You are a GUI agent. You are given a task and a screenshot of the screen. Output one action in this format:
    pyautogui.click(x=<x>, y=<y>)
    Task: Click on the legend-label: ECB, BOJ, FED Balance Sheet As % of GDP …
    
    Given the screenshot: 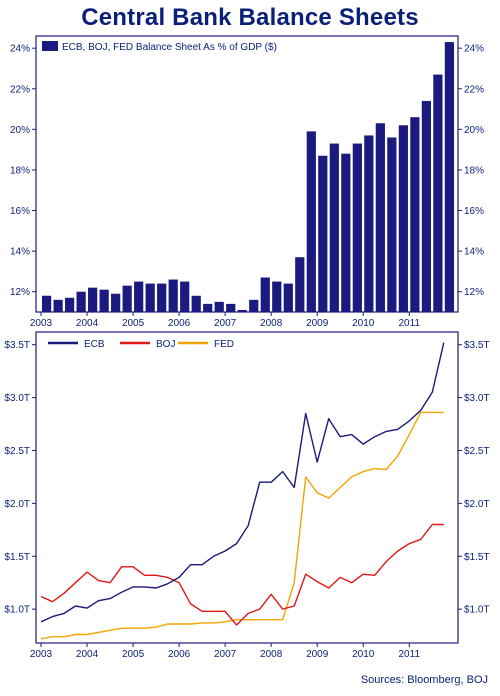 What is the action you would take?
    pyautogui.click(x=169, y=47)
    